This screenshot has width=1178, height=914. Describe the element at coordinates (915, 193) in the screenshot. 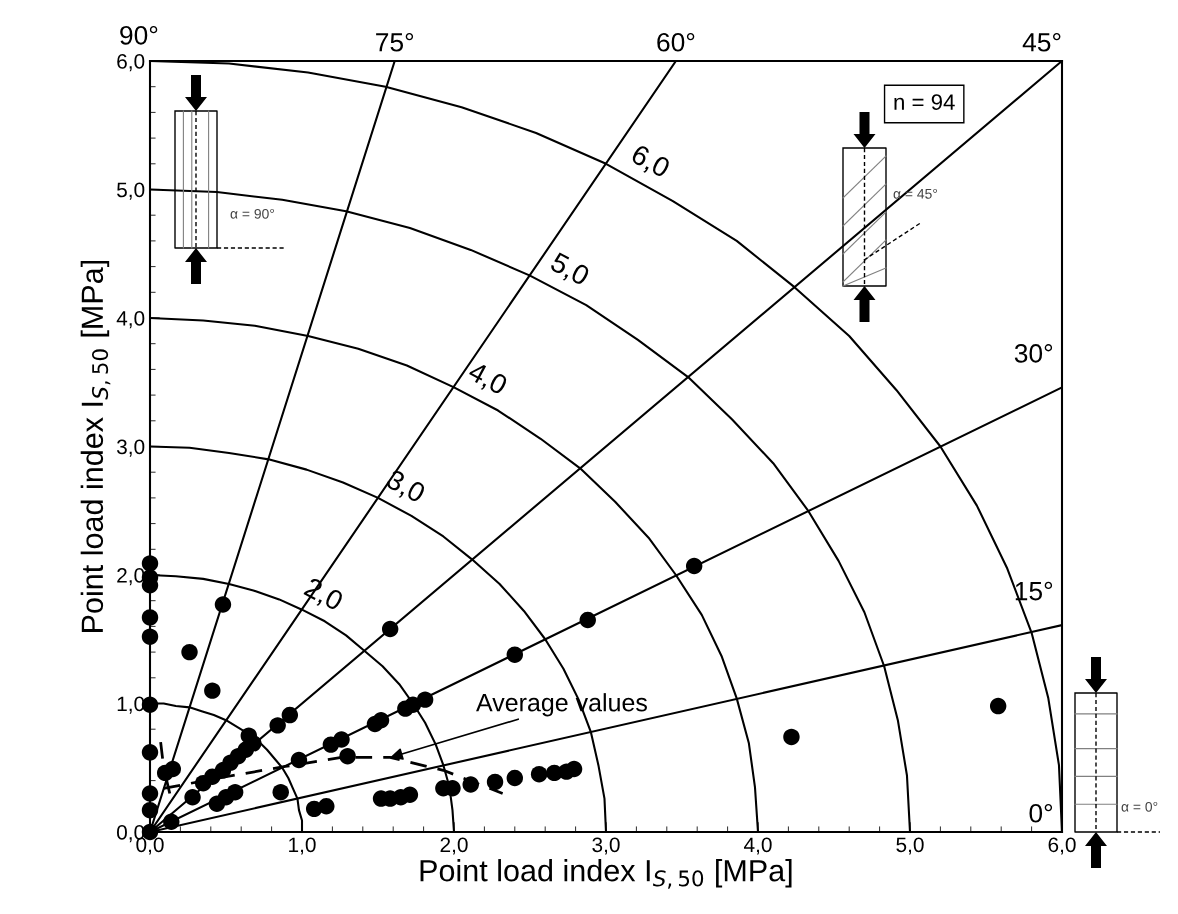

I see `annotation: α = 45°` at that location.